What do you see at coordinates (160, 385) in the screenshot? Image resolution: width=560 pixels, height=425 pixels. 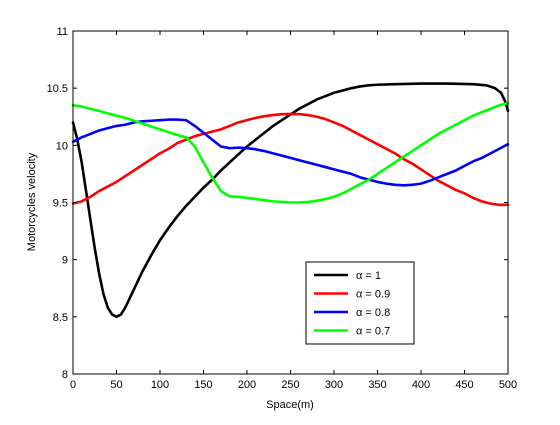 I see `x-tick-label: 100` at bounding box center [160, 385].